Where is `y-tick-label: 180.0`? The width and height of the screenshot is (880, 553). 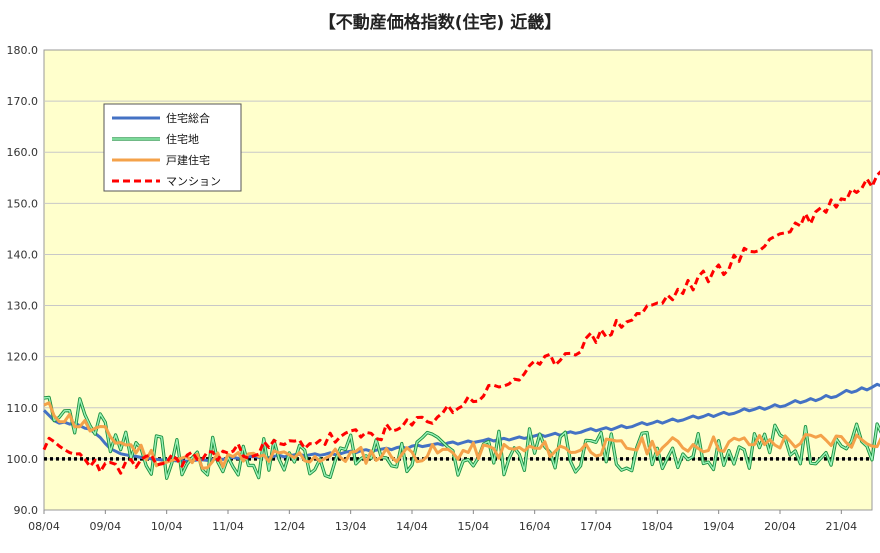 y-tick-label: 180.0 is located at coordinates (23, 50).